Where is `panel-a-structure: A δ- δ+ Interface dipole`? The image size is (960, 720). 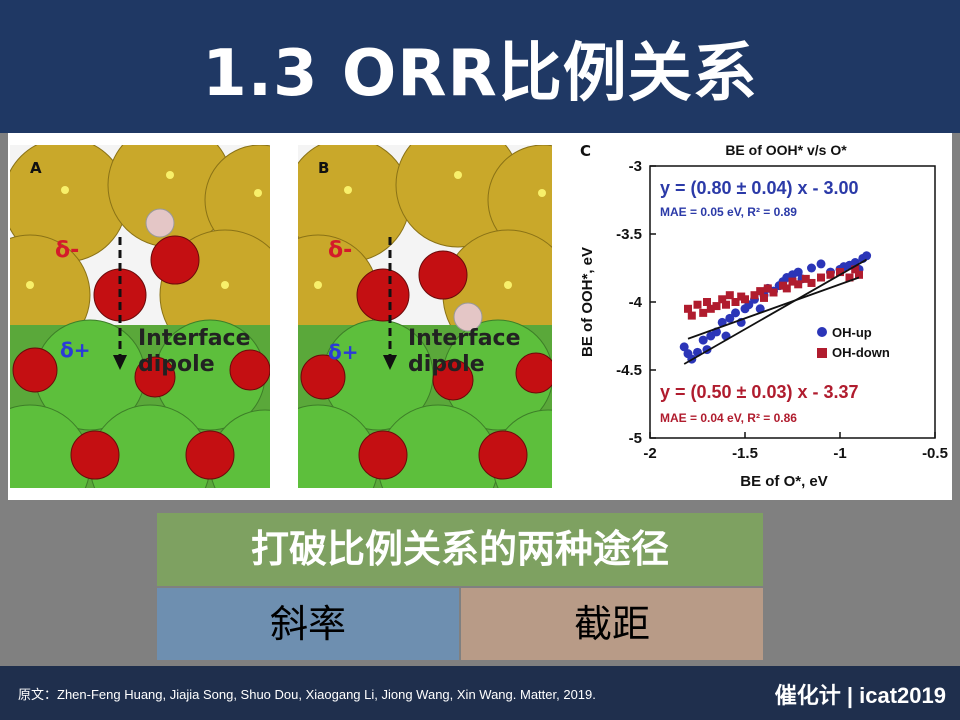
panel-a-structure: A δ- δ+ Interface dipole is located at coordinates (140, 316).